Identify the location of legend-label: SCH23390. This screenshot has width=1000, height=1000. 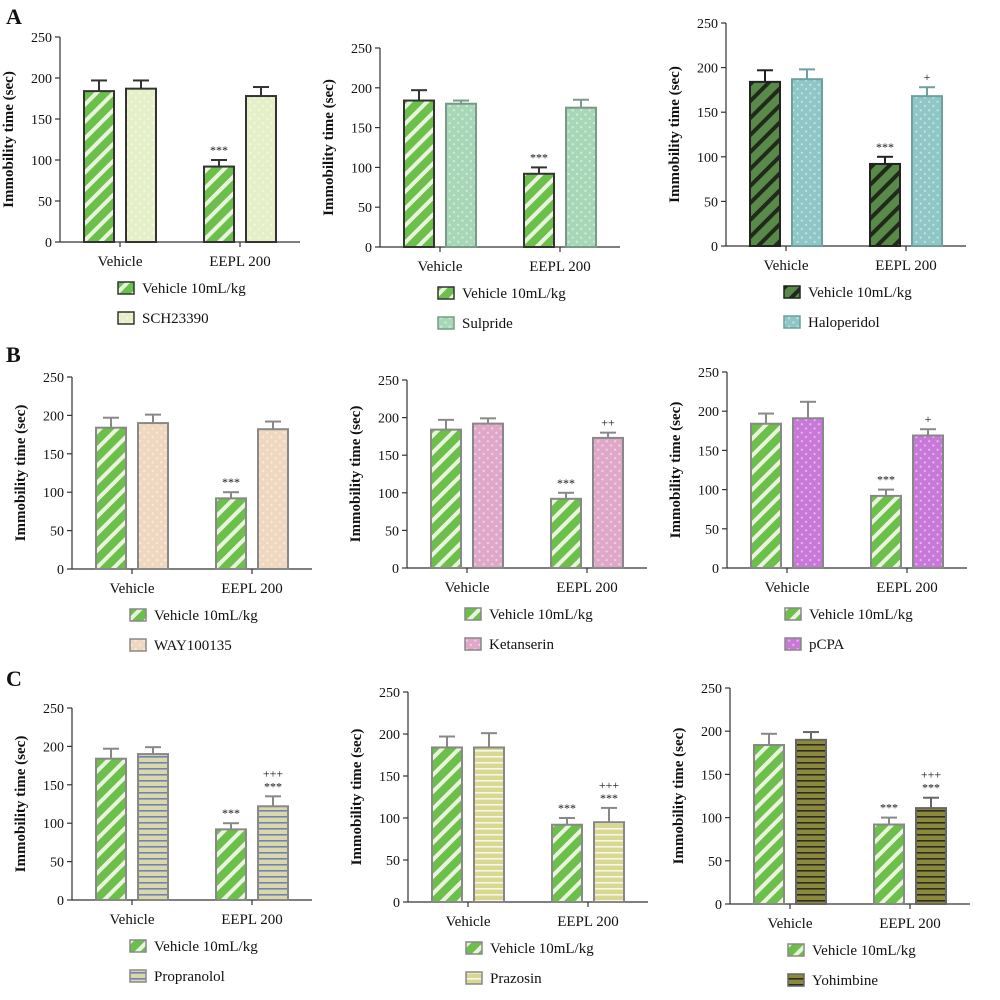
(175, 319).